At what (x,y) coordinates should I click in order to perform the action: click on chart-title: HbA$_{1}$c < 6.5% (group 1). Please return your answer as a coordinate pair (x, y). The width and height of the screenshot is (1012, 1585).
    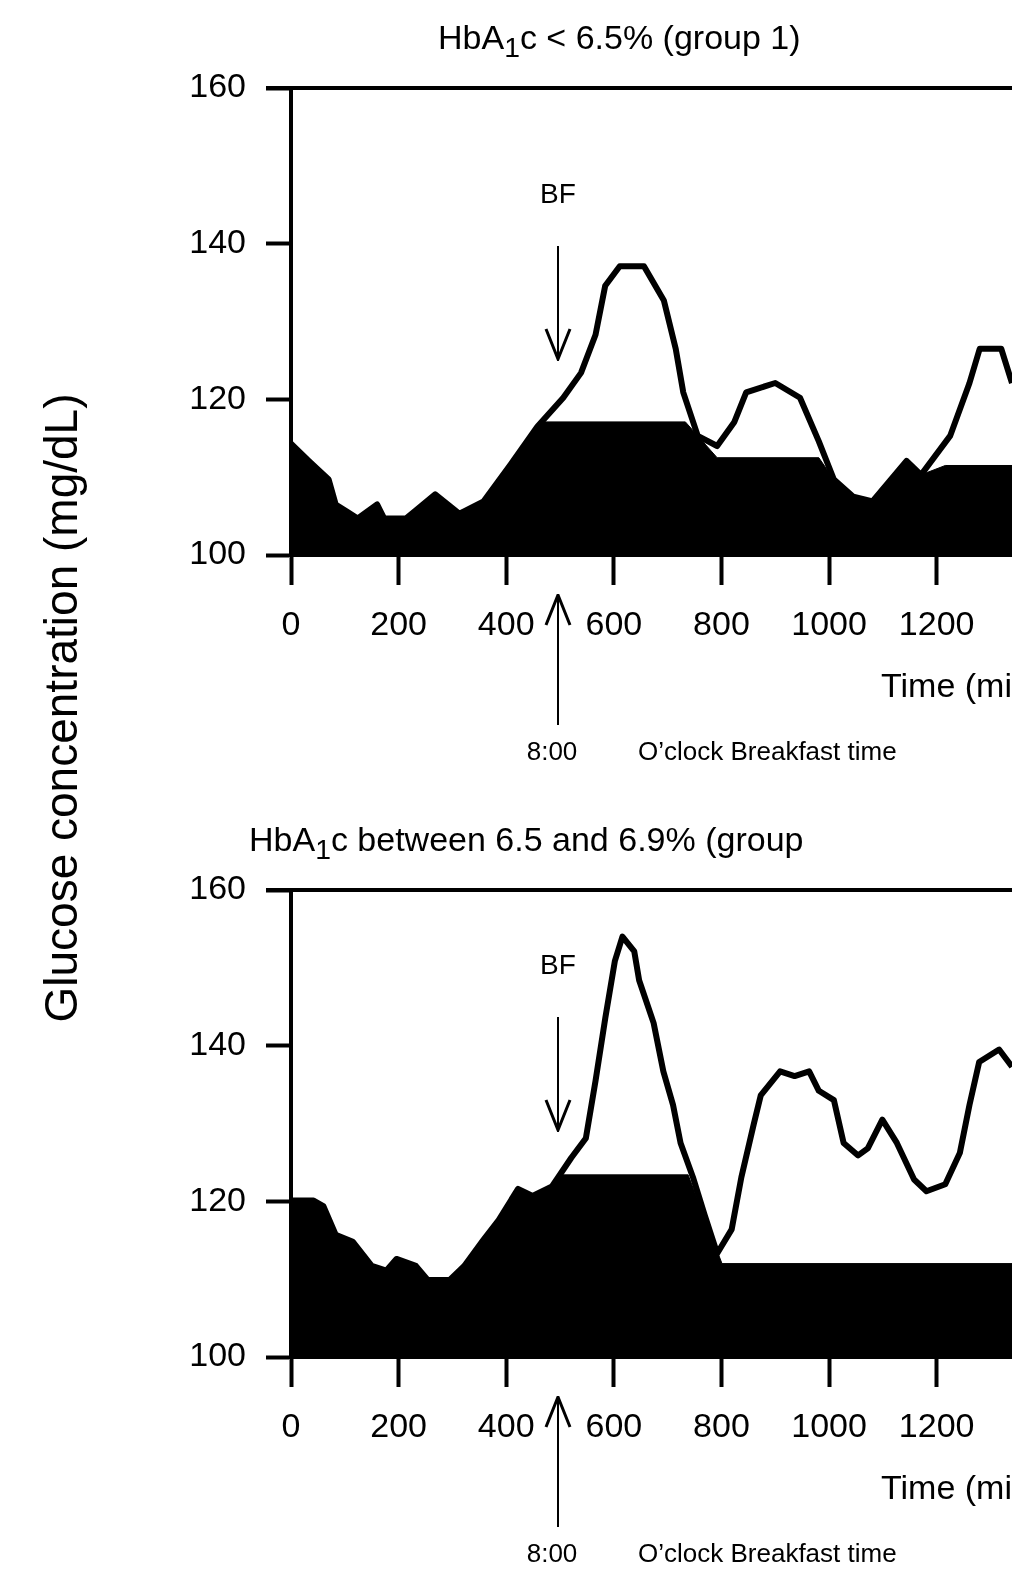
    Looking at the image, I should click on (619, 41).